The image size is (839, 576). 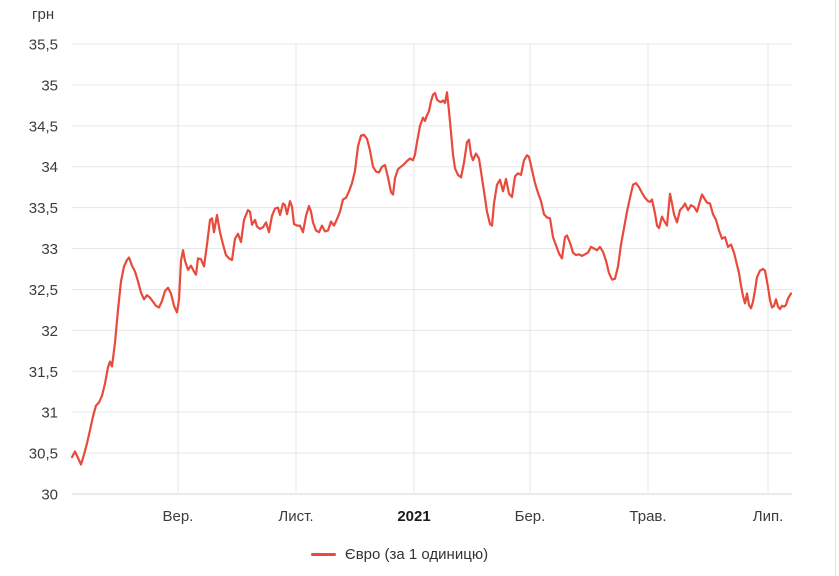 What do you see at coordinates (647, 516) in the screenshot?
I see `x-tick-label: Трав.` at bounding box center [647, 516].